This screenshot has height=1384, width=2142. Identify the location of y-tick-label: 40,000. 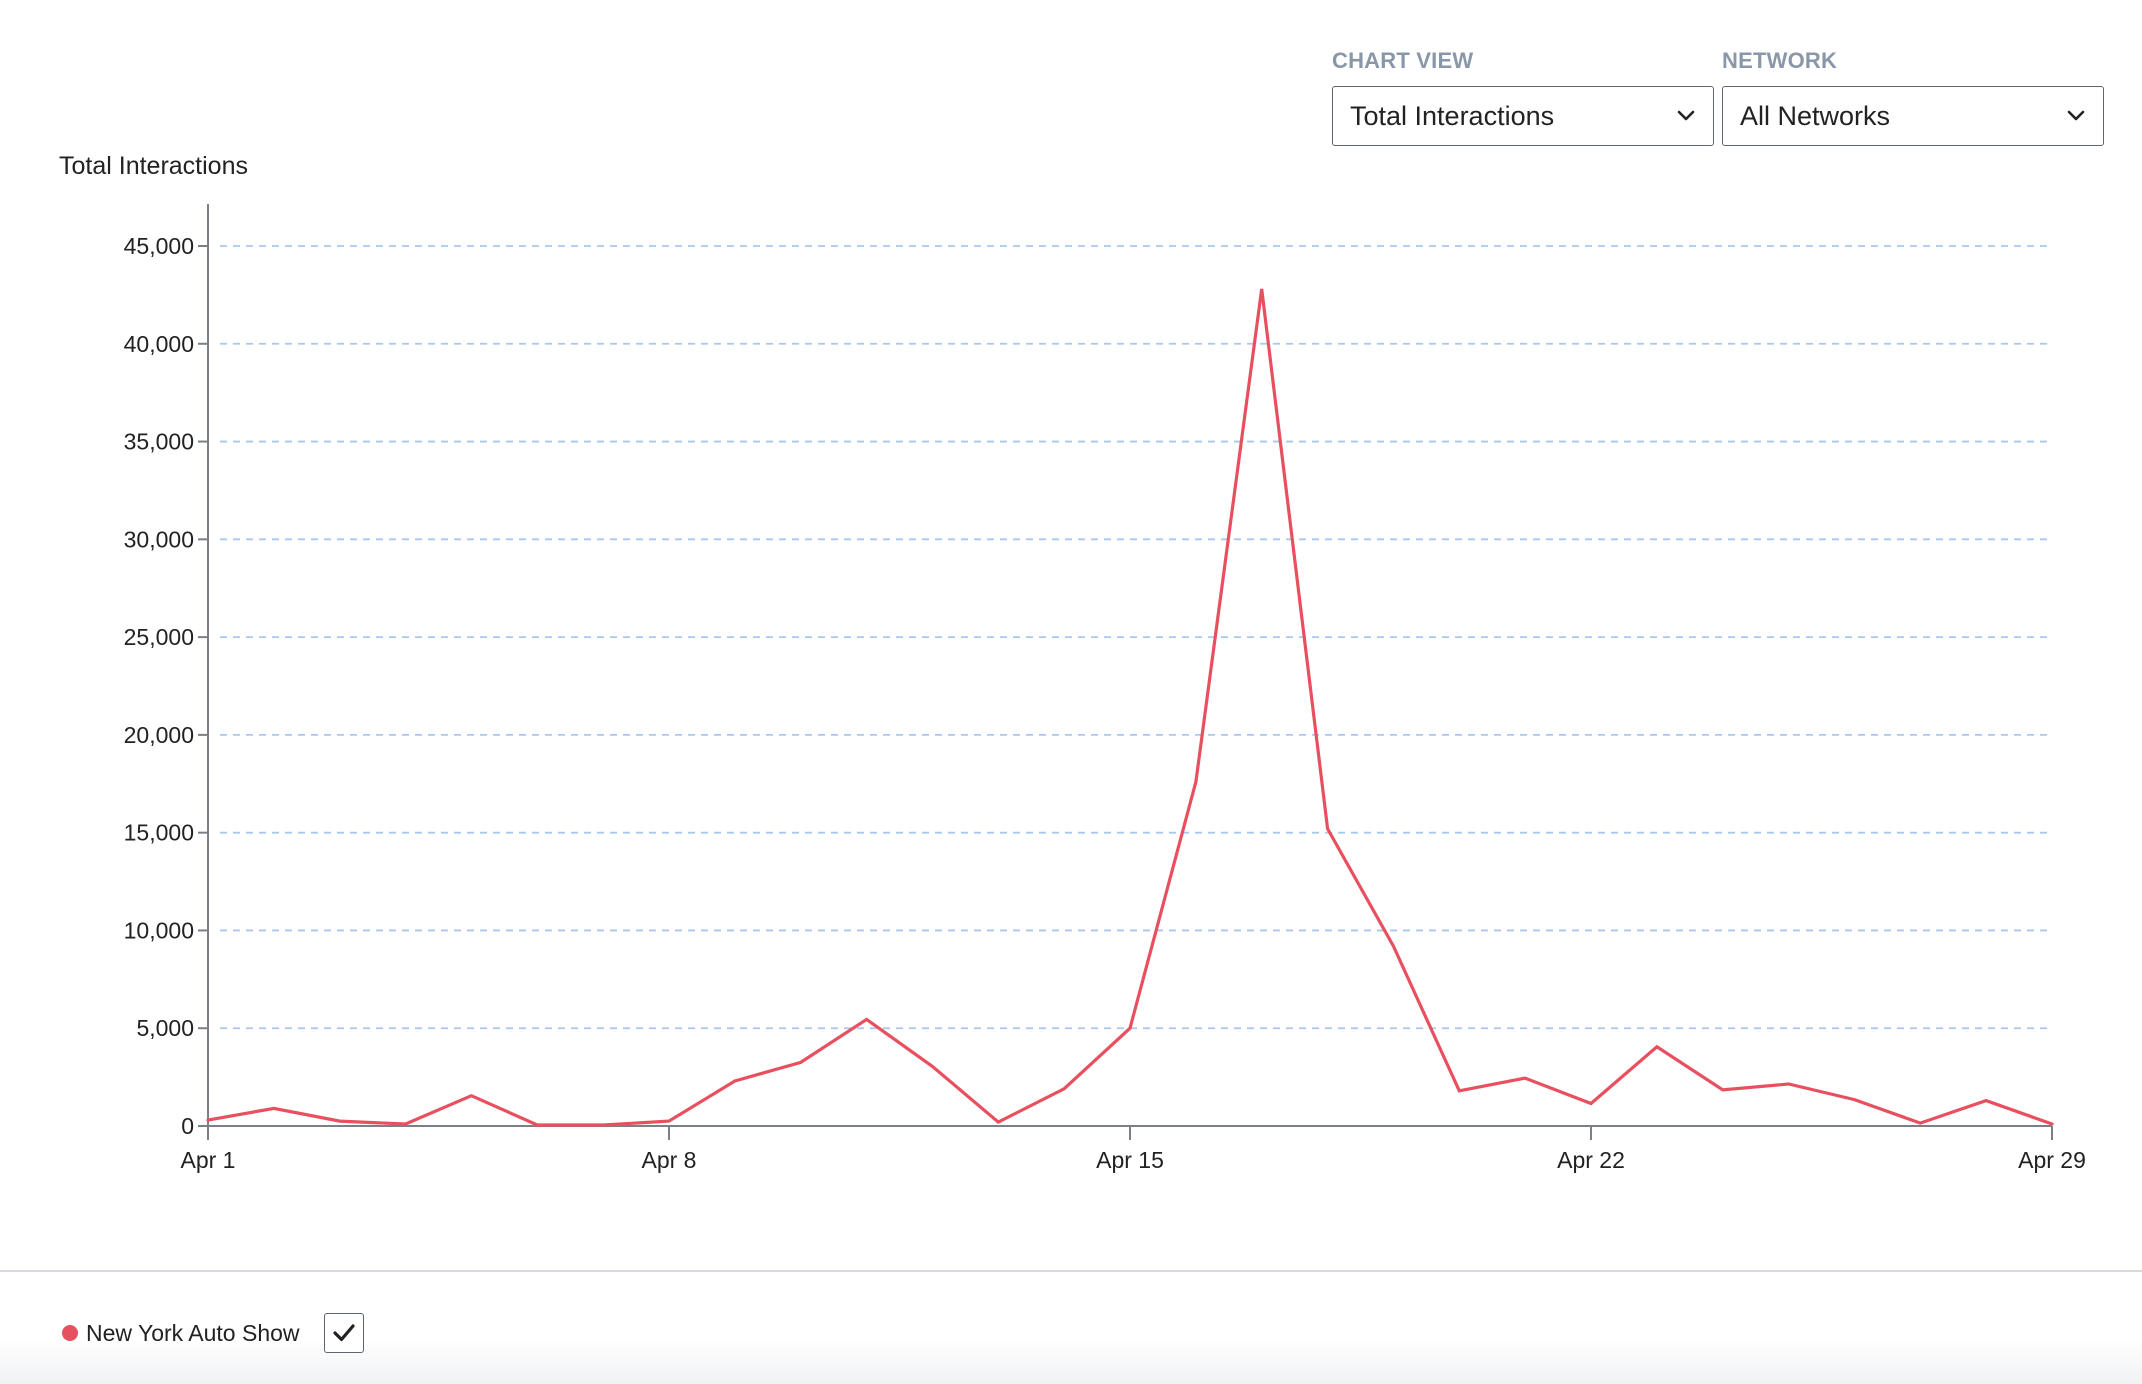
(159, 344).